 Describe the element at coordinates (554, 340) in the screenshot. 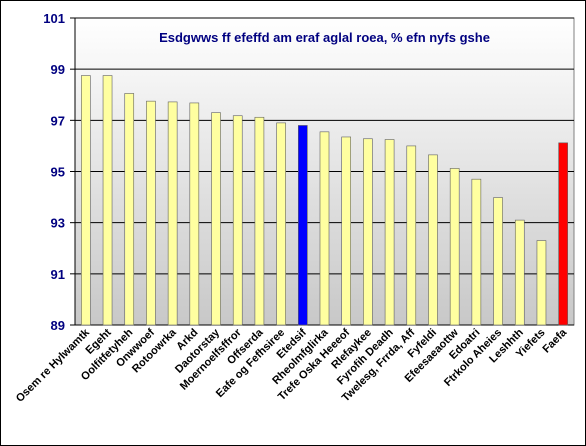

I see `x-category-label: Faefa` at that location.